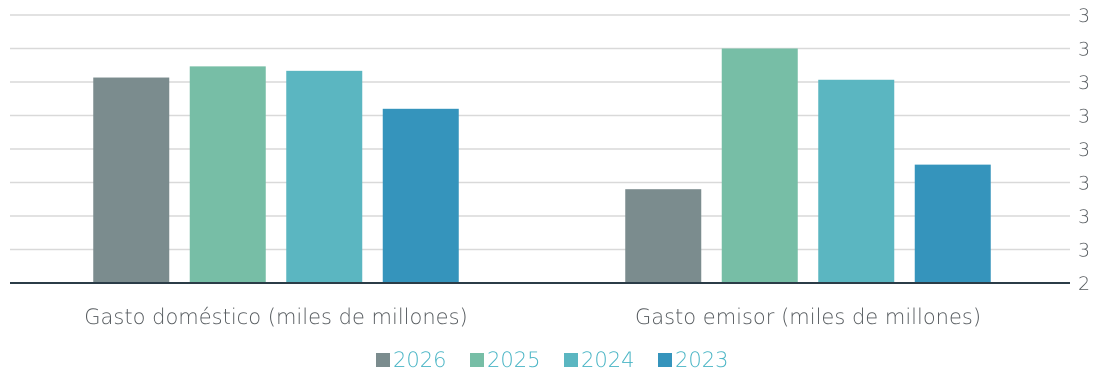  What do you see at coordinates (552, 360) in the screenshot?
I see `legend: 2026 2025 2024 2023` at bounding box center [552, 360].